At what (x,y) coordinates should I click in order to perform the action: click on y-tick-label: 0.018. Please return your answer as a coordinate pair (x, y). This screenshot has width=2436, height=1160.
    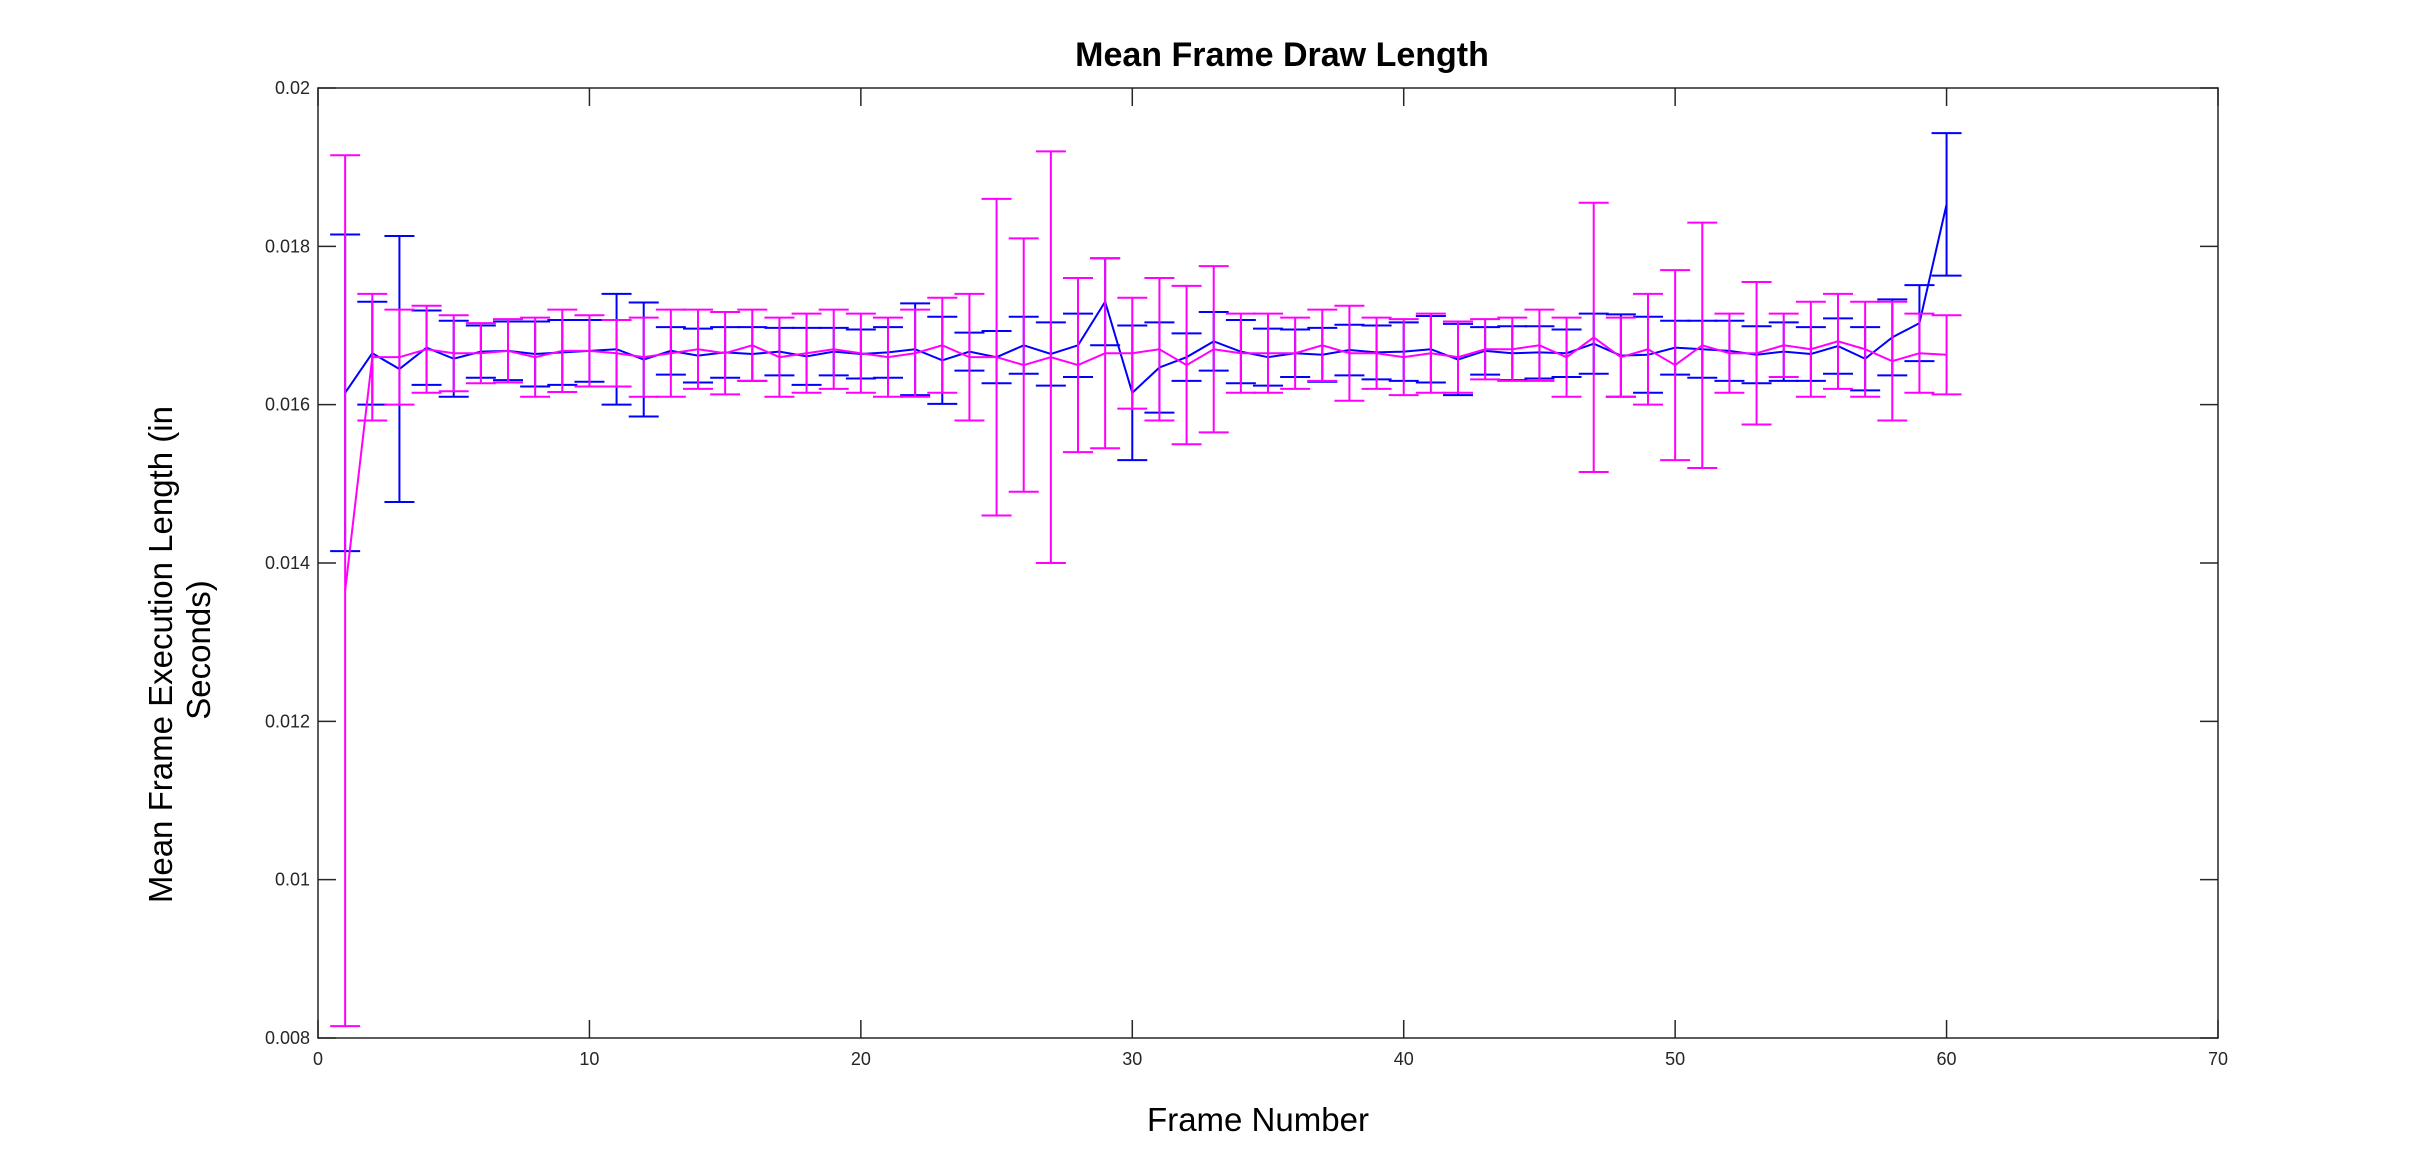
    Looking at the image, I should click on (287, 246).